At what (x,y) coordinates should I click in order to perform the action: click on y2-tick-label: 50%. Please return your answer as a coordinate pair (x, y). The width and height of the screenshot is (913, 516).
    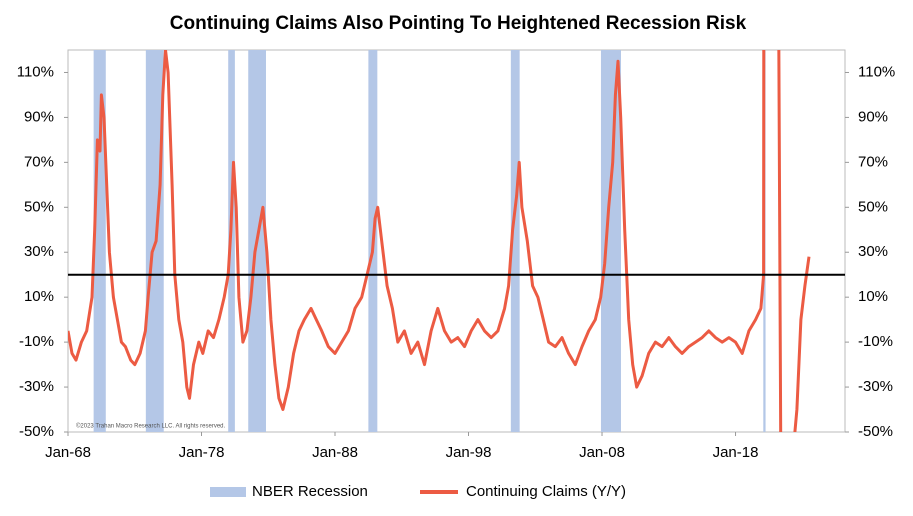
    Looking at the image, I should click on (873, 206).